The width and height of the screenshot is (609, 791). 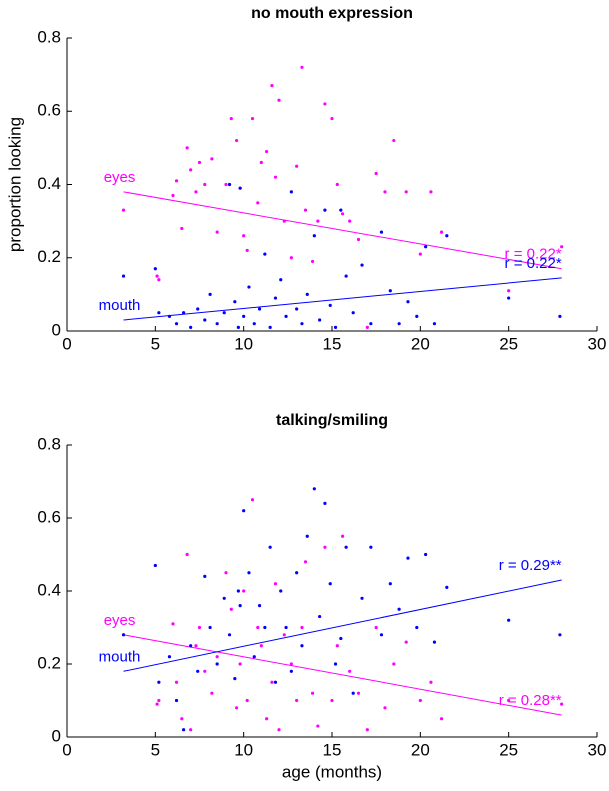 What do you see at coordinates (120, 305) in the screenshot?
I see `series-label: mouth` at bounding box center [120, 305].